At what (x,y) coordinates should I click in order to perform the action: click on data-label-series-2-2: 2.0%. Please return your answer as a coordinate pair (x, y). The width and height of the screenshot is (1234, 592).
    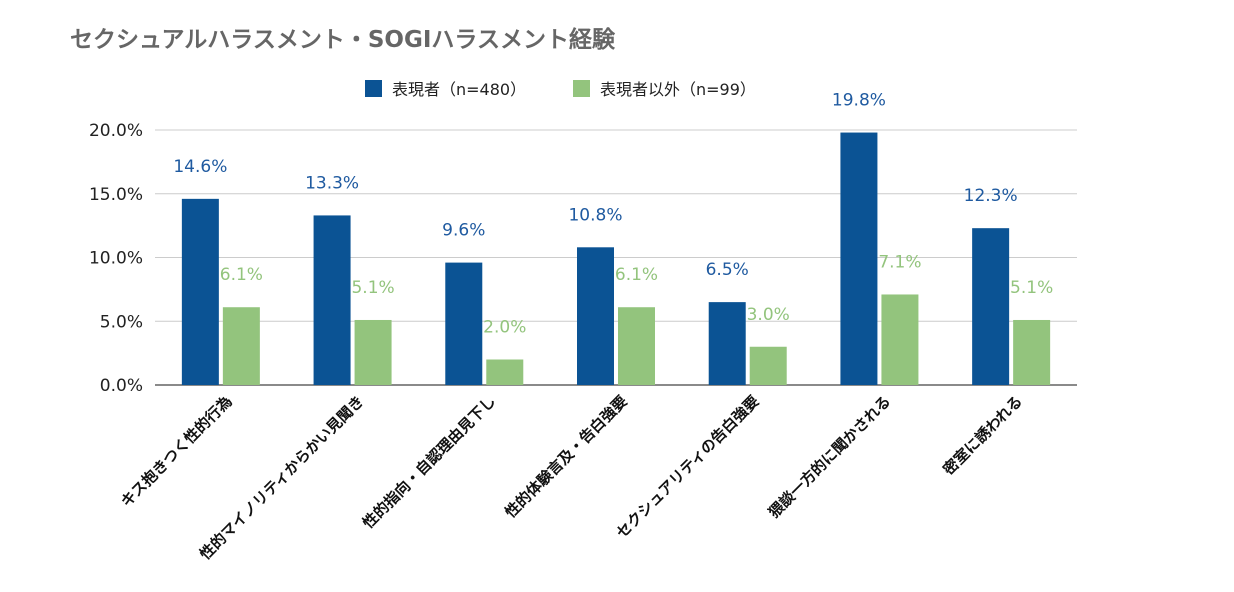
    Looking at the image, I should click on (504, 328).